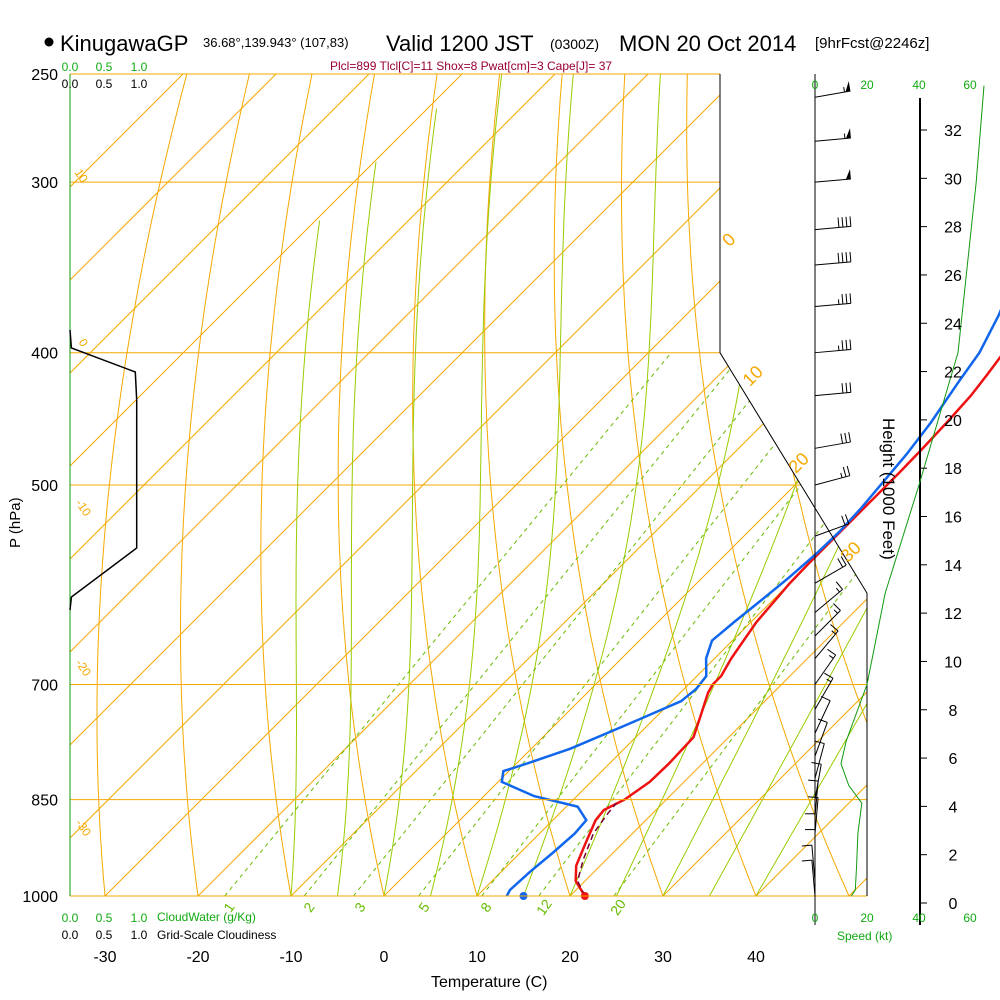 The image size is (1000, 1000). I want to click on pressure-tick-label: 500, so click(44, 486).